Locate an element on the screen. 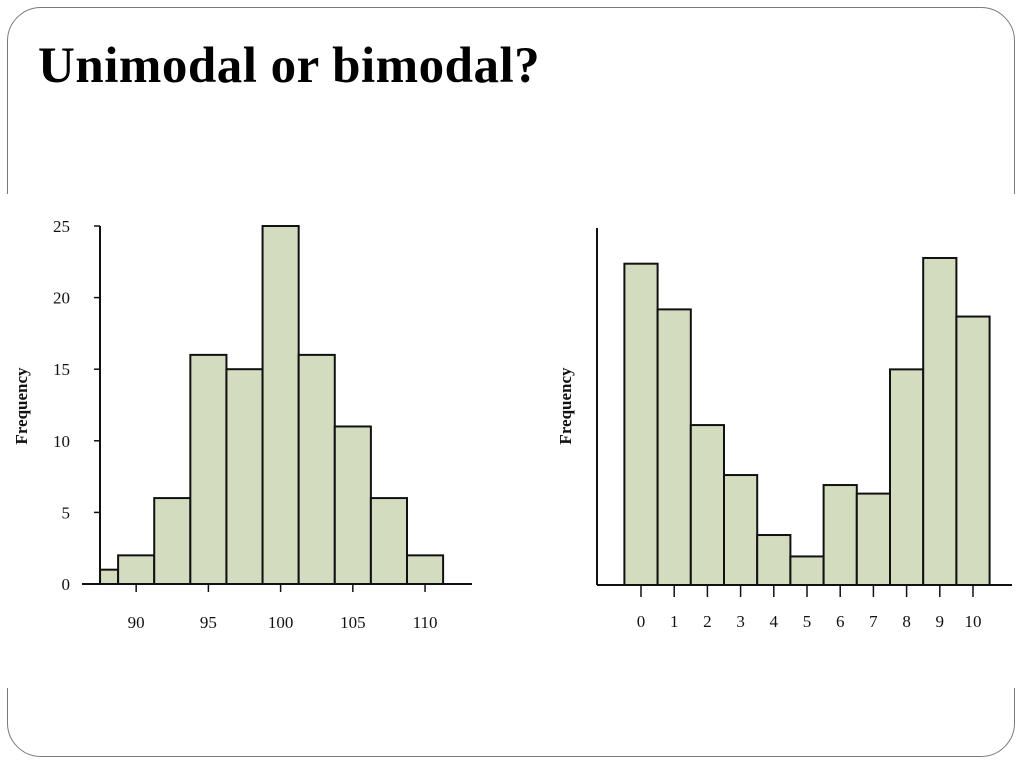 The width and height of the screenshot is (1024, 768). x-tick-label: 100 is located at coordinates (281, 622).